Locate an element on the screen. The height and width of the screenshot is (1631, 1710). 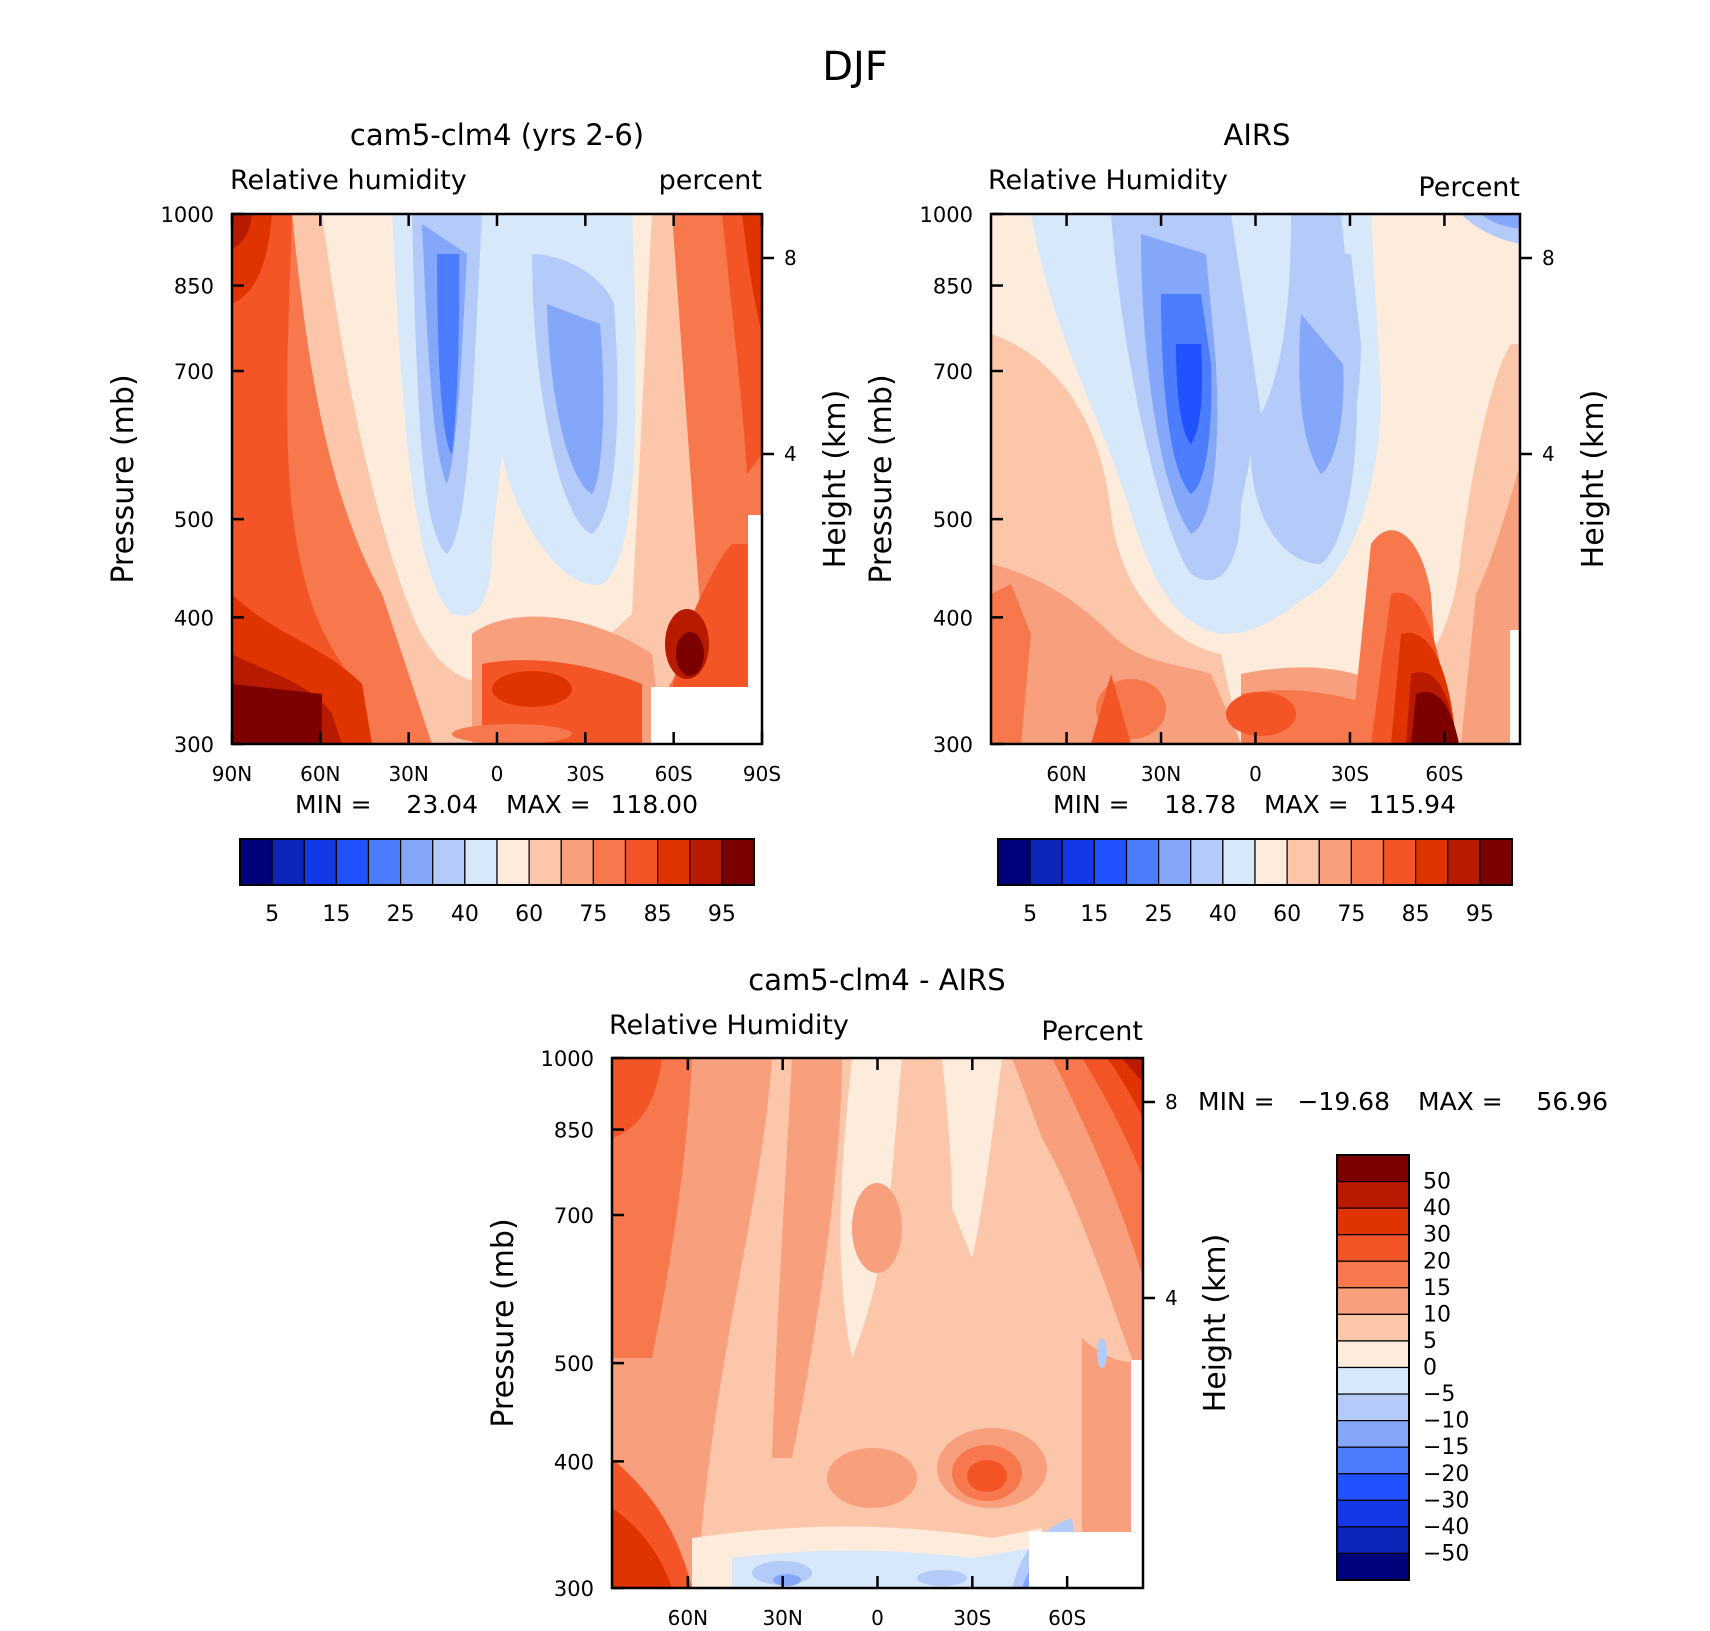
panel-model-x-axis: 90N 60N 30N 0 30S 60S 90S is located at coordinates (496, 500).